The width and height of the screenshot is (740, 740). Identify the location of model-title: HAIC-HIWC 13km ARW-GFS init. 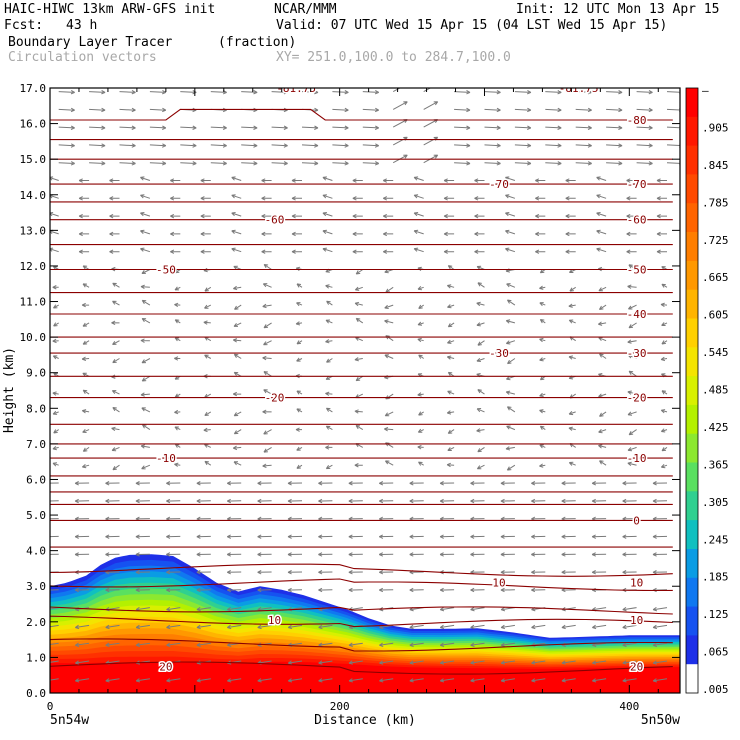
(110, 9).